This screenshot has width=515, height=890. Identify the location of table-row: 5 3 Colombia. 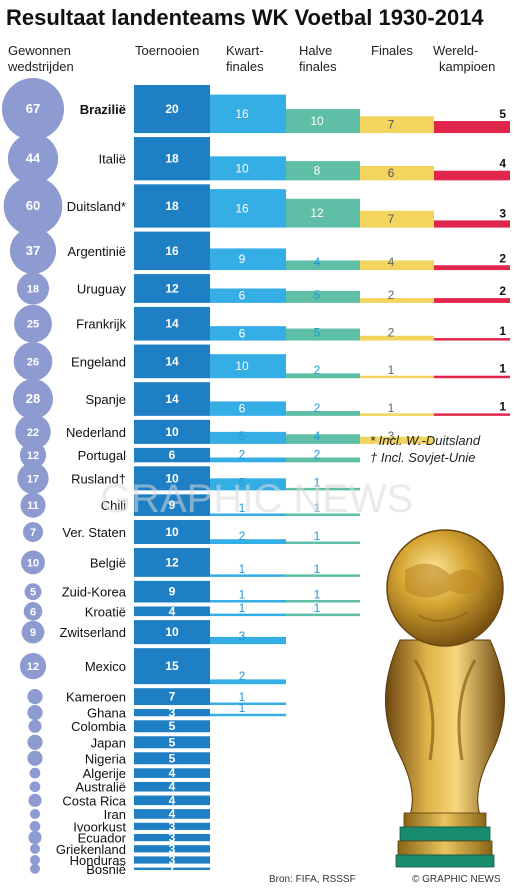
(114, 726).